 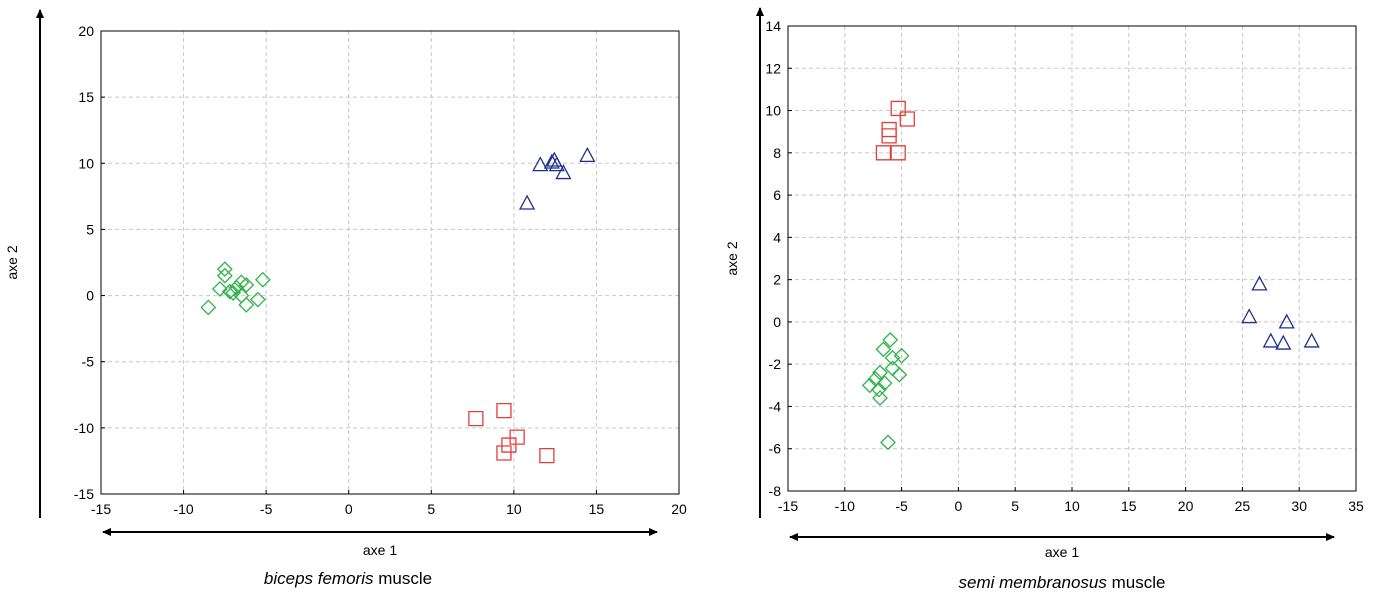 What do you see at coordinates (90, 229) in the screenshot?
I see `y-tick-label: 5` at bounding box center [90, 229].